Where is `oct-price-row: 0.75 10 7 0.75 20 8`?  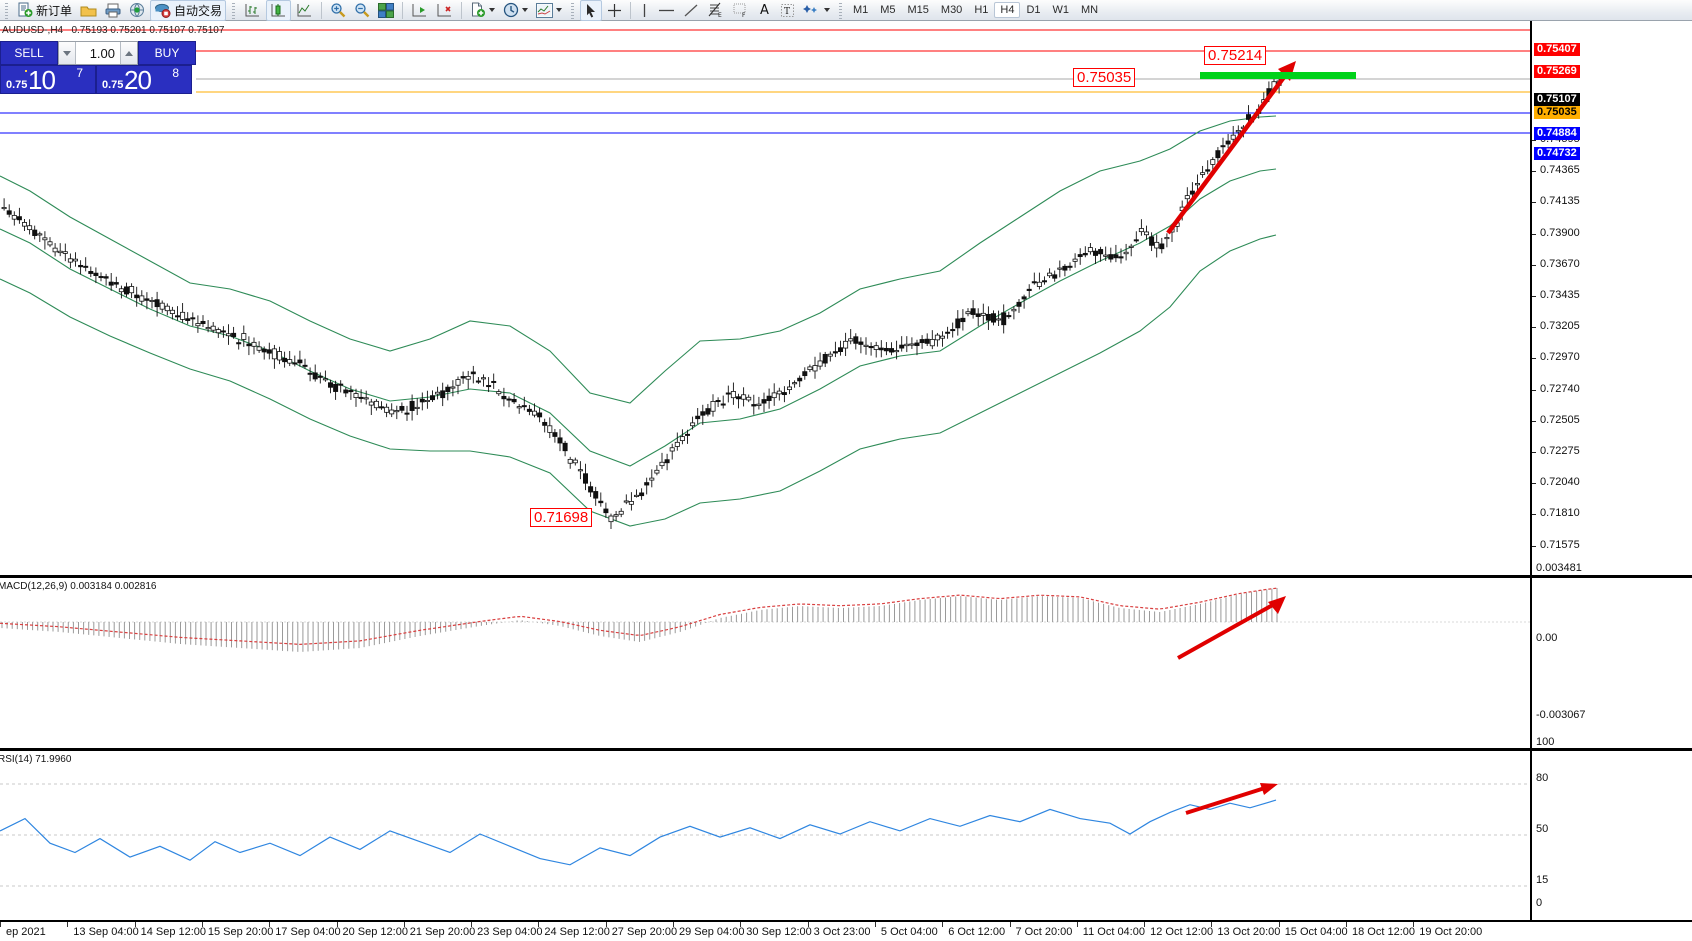
oct-price-row: 0.75 10 7 0.75 20 8 is located at coordinates (98, 80).